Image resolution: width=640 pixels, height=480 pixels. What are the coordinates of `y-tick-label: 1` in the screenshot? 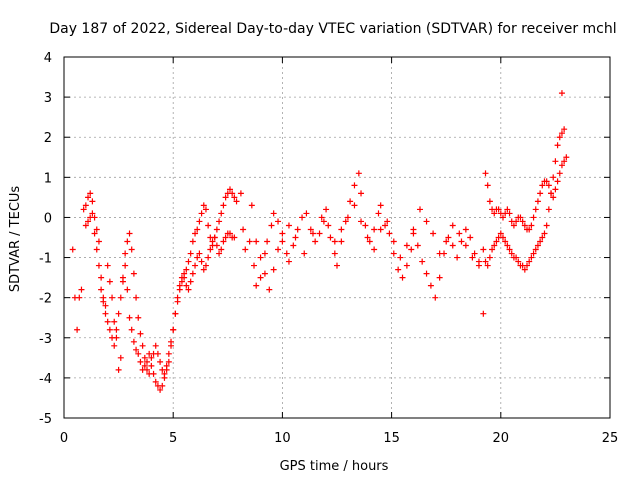 It's located at (48, 178).